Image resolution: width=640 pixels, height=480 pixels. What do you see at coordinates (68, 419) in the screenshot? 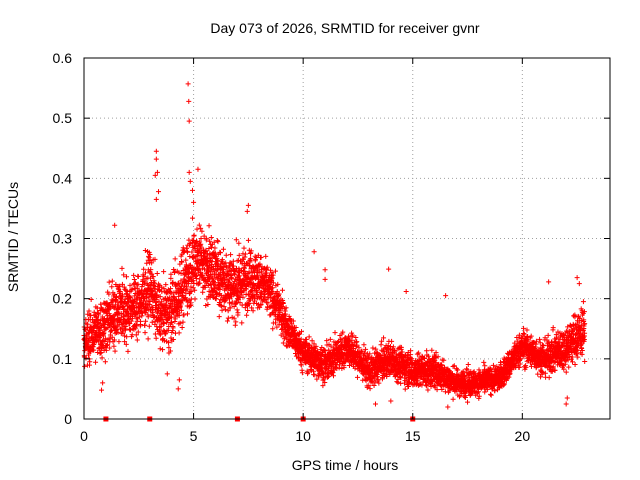
I see `y-tick-label: 0` at bounding box center [68, 419].